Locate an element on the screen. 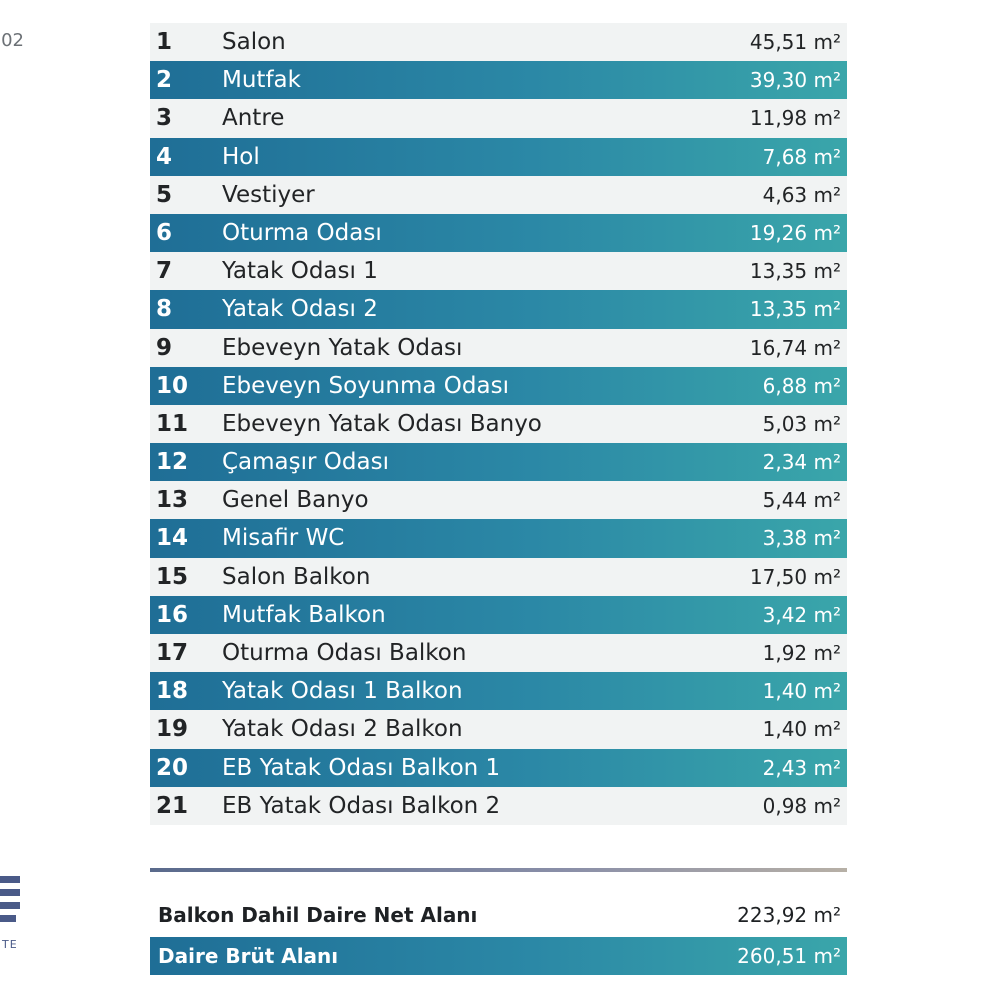 This screenshot has width=1000, height=1000. table-row: 21 EB Yatak Odası Balkon 2 0,98 m² is located at coordinates (498, 805).